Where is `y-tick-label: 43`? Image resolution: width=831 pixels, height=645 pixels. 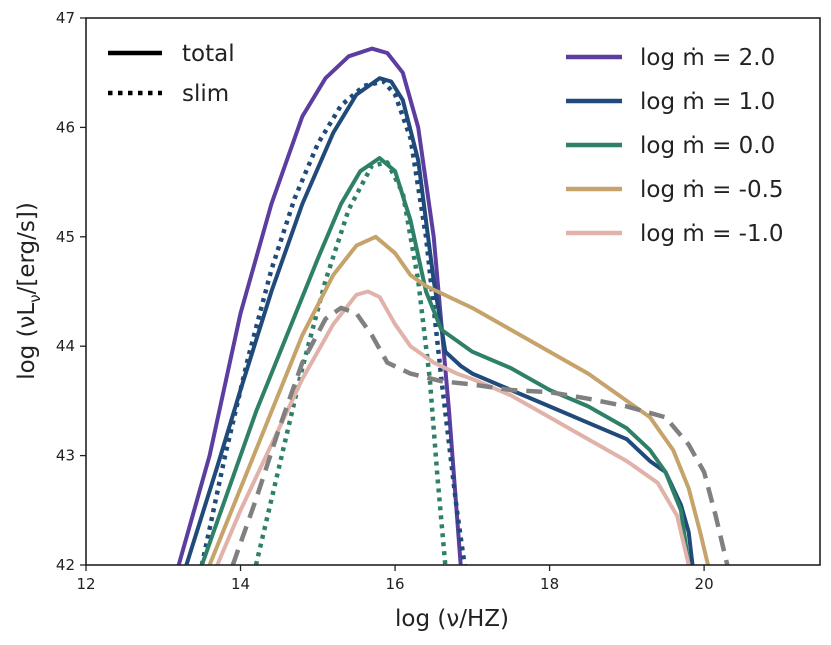 y-tick-label: 43 is located at coordinates (65, 456).